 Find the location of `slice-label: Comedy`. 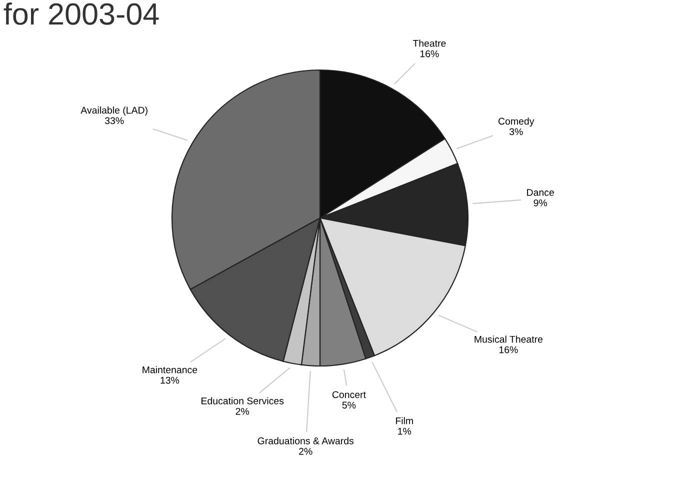

slice-label: Comedy is located at coordinates (516, 122).